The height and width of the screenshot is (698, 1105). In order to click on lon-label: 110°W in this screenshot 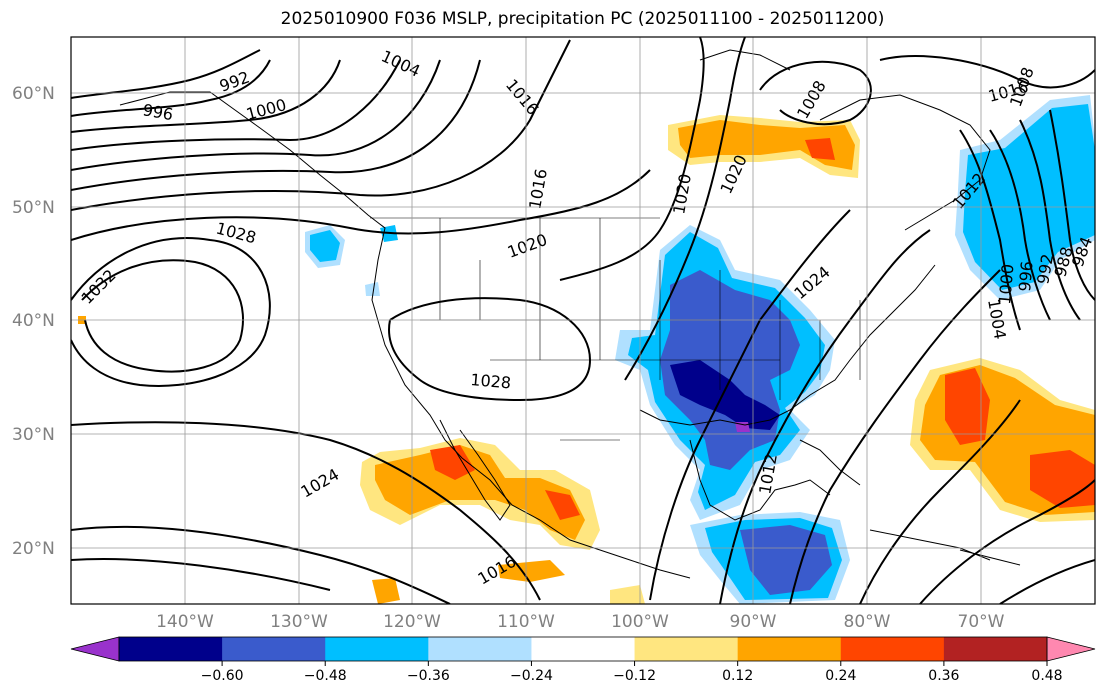, I will do `click(526, 622)`.